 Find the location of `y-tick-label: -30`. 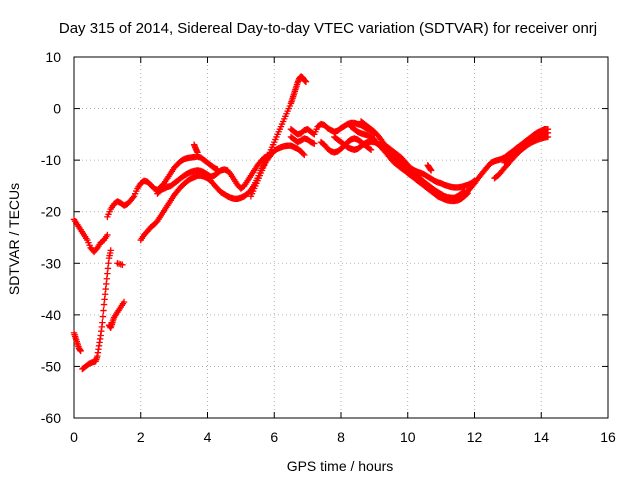

y-tick-label: -30 is located at coordinates (51, 263).